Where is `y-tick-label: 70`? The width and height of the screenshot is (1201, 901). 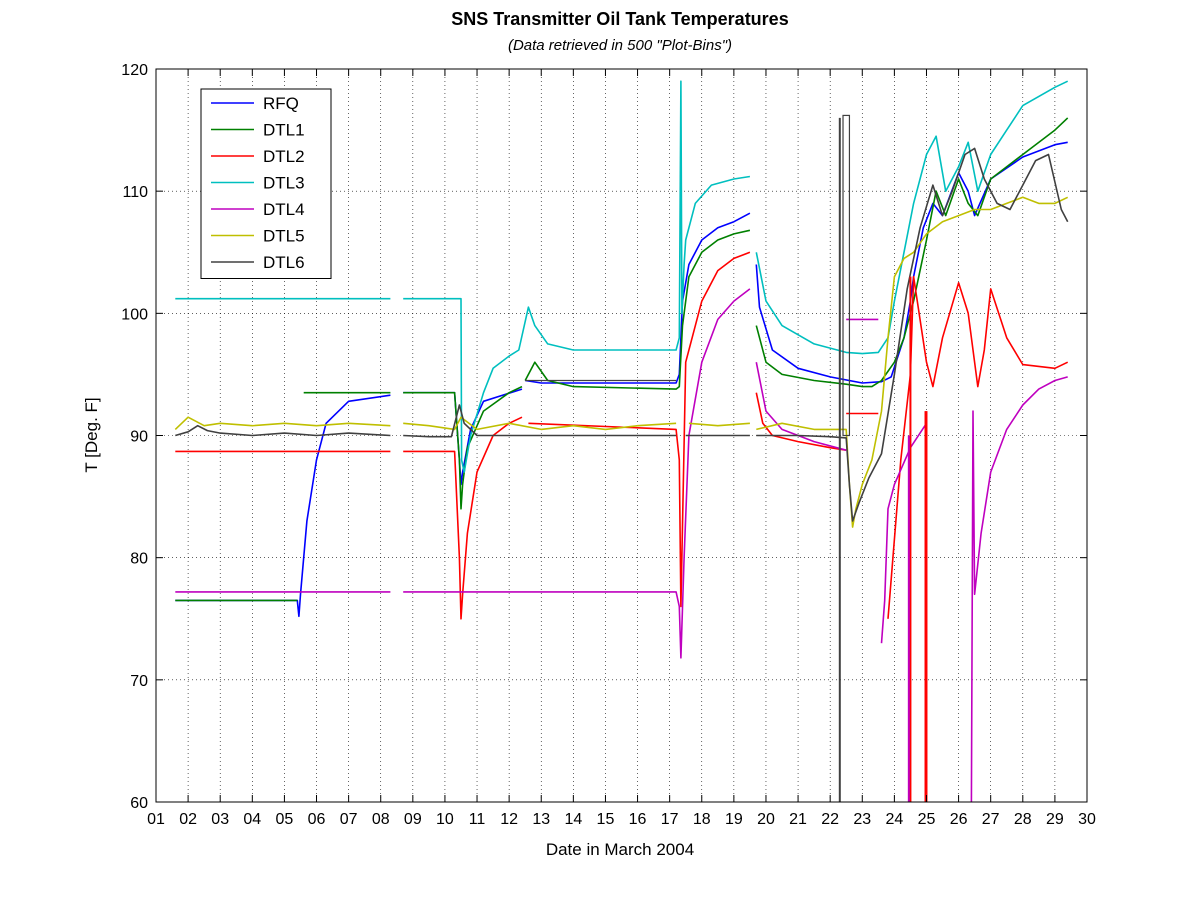
y-tick-label: 70 is located at coordinates (139, 681).